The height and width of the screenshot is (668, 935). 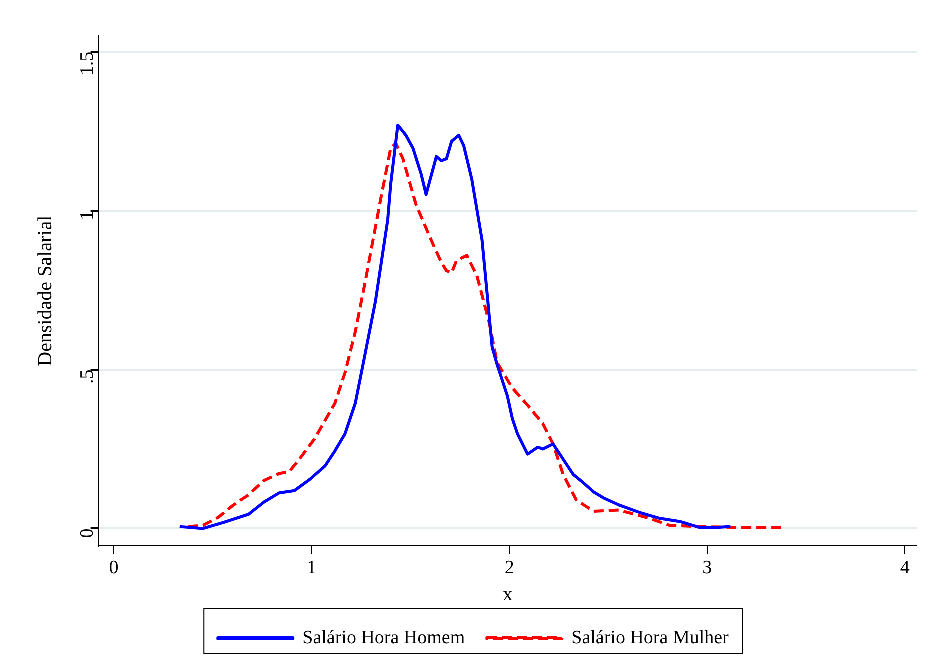 I want to click on x-tick-label: 2, so click(x=509, y=568).